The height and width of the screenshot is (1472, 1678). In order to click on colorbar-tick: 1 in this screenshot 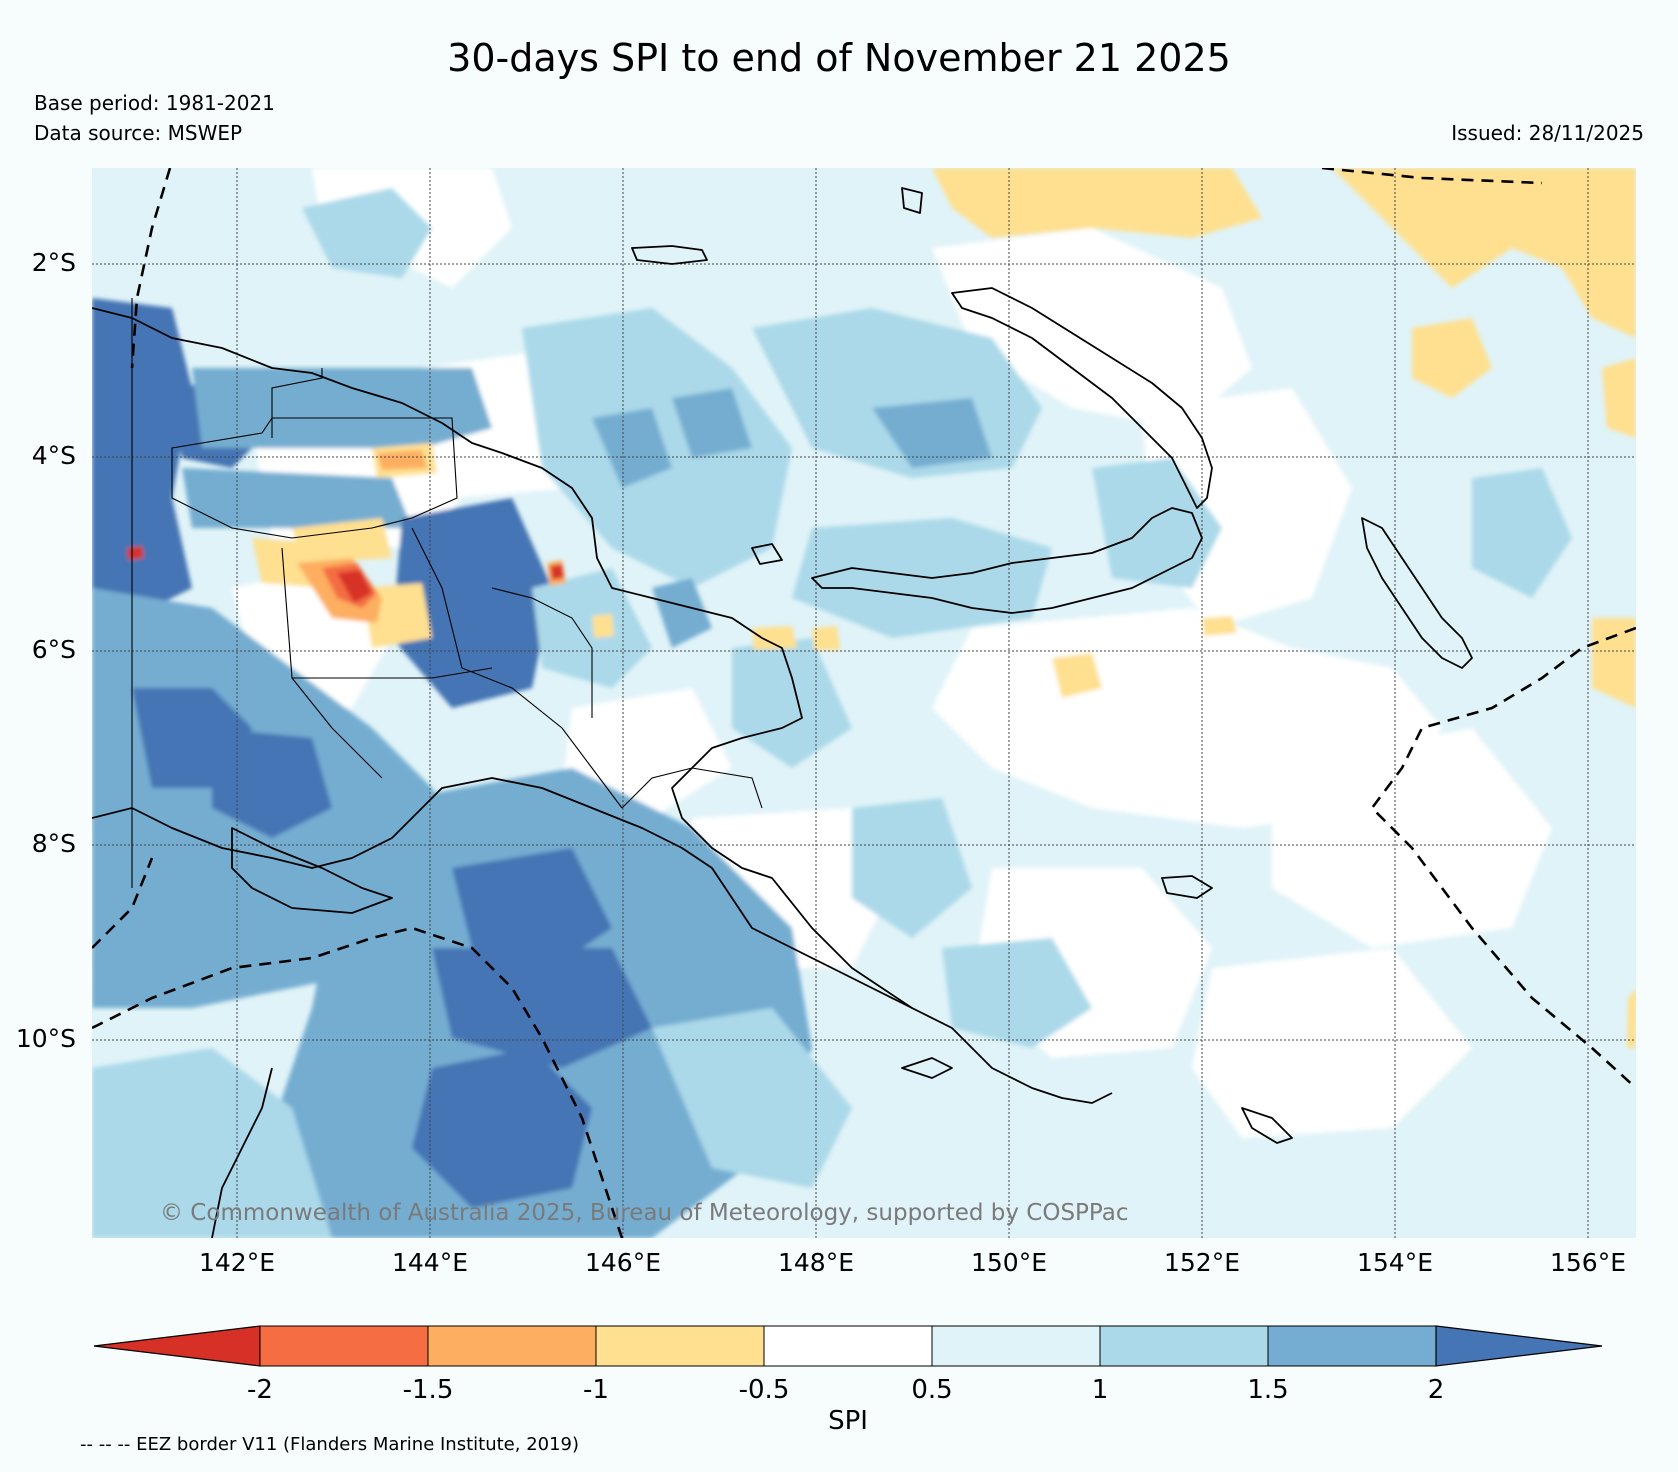, I will do `click(1100, 1390)`.